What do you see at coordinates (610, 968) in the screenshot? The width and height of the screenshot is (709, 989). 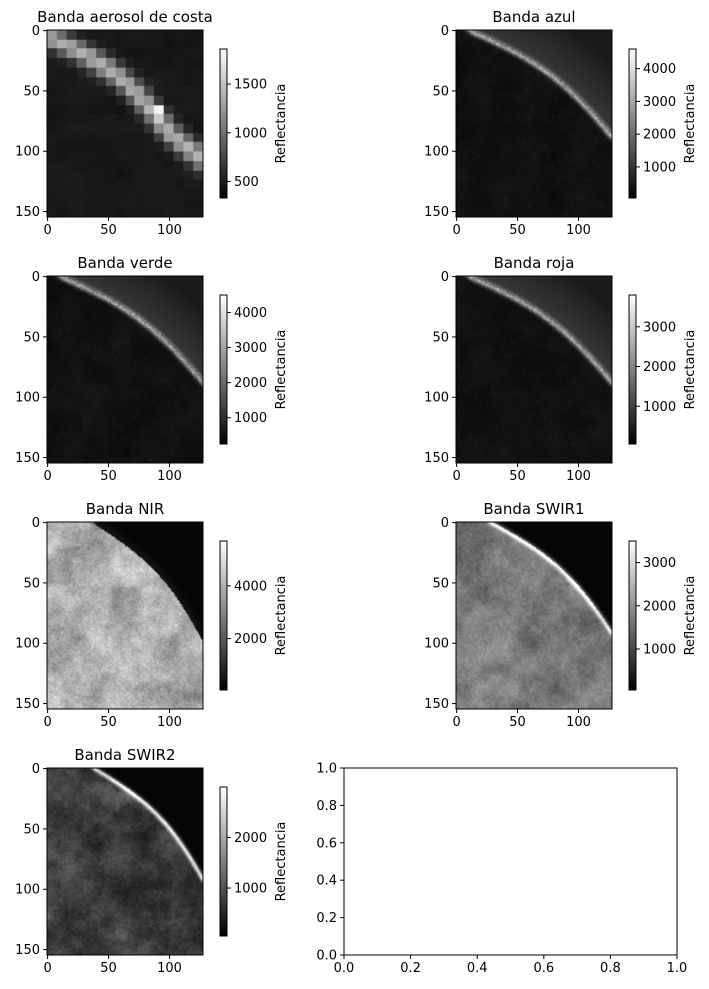 I see `x-tick-label: 0.8` at bounding box center [610, 968].